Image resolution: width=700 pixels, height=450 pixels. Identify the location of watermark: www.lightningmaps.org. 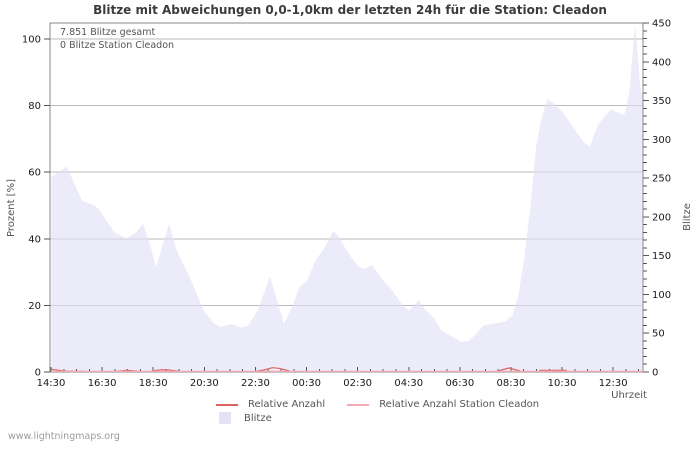
(64, 436).